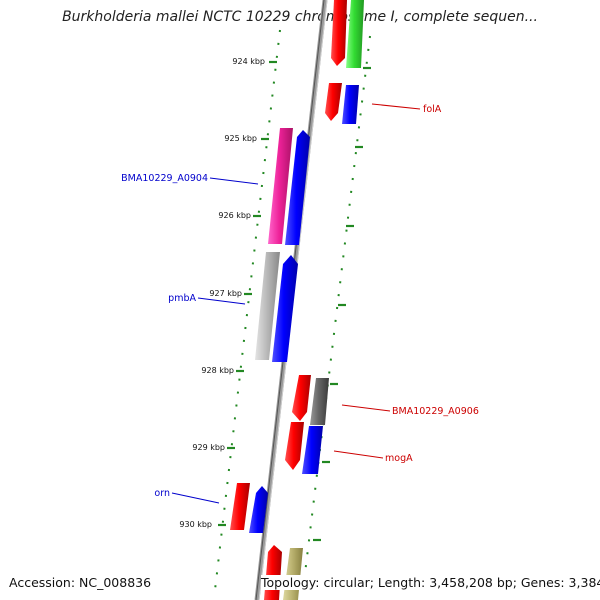 This screenshot has width=600, height=600. What do you see at coordinates (301, 398) in the screenshot?
I see `gene-red-a0906` at bounding box center [301, 398].